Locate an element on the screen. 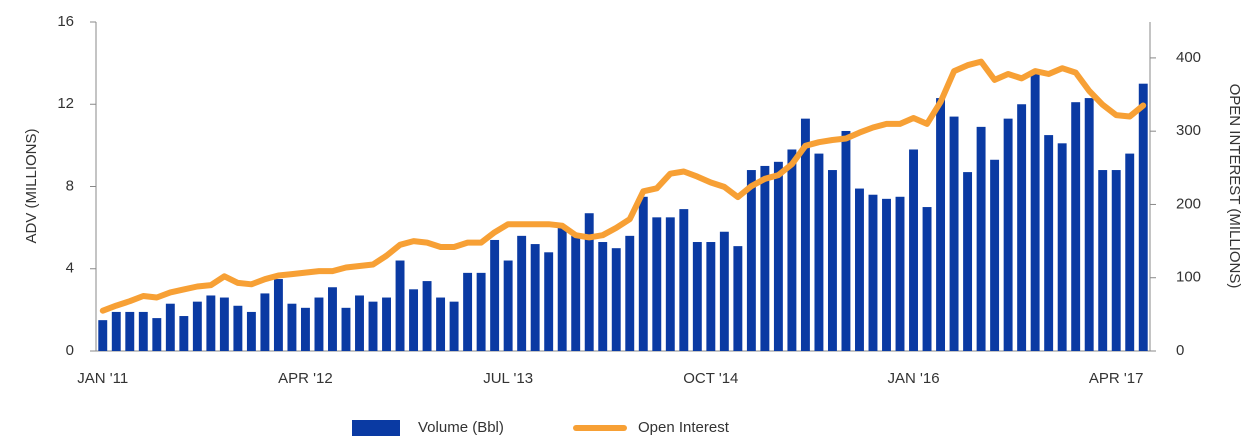  x-tick-label: OCT '14 is located at coordinates (710, 378).